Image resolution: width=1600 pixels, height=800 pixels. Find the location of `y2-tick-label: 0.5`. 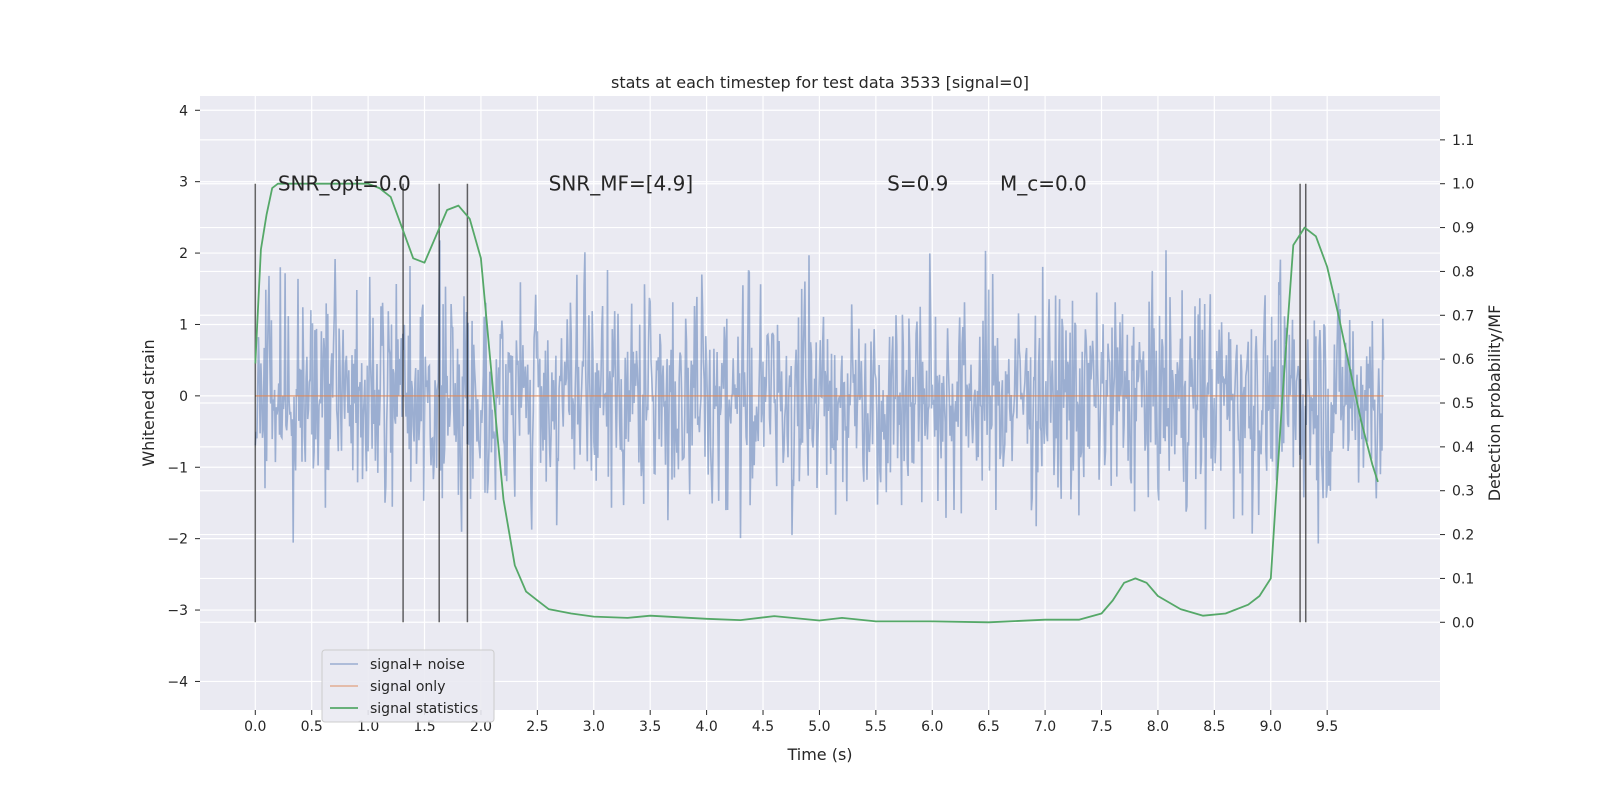

y2-tick-label: 0.5 is located at coordinates (1463, 404).